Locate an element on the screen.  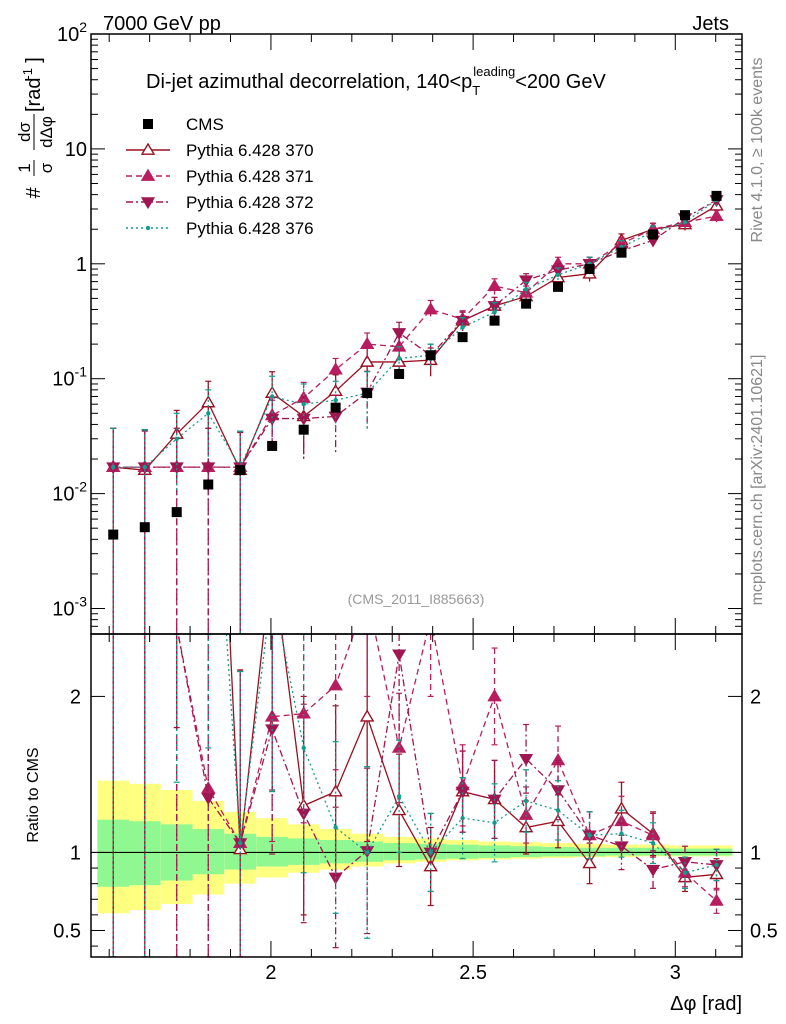
header-left: 7000 GeV pp is located at coordinates (162, 24).